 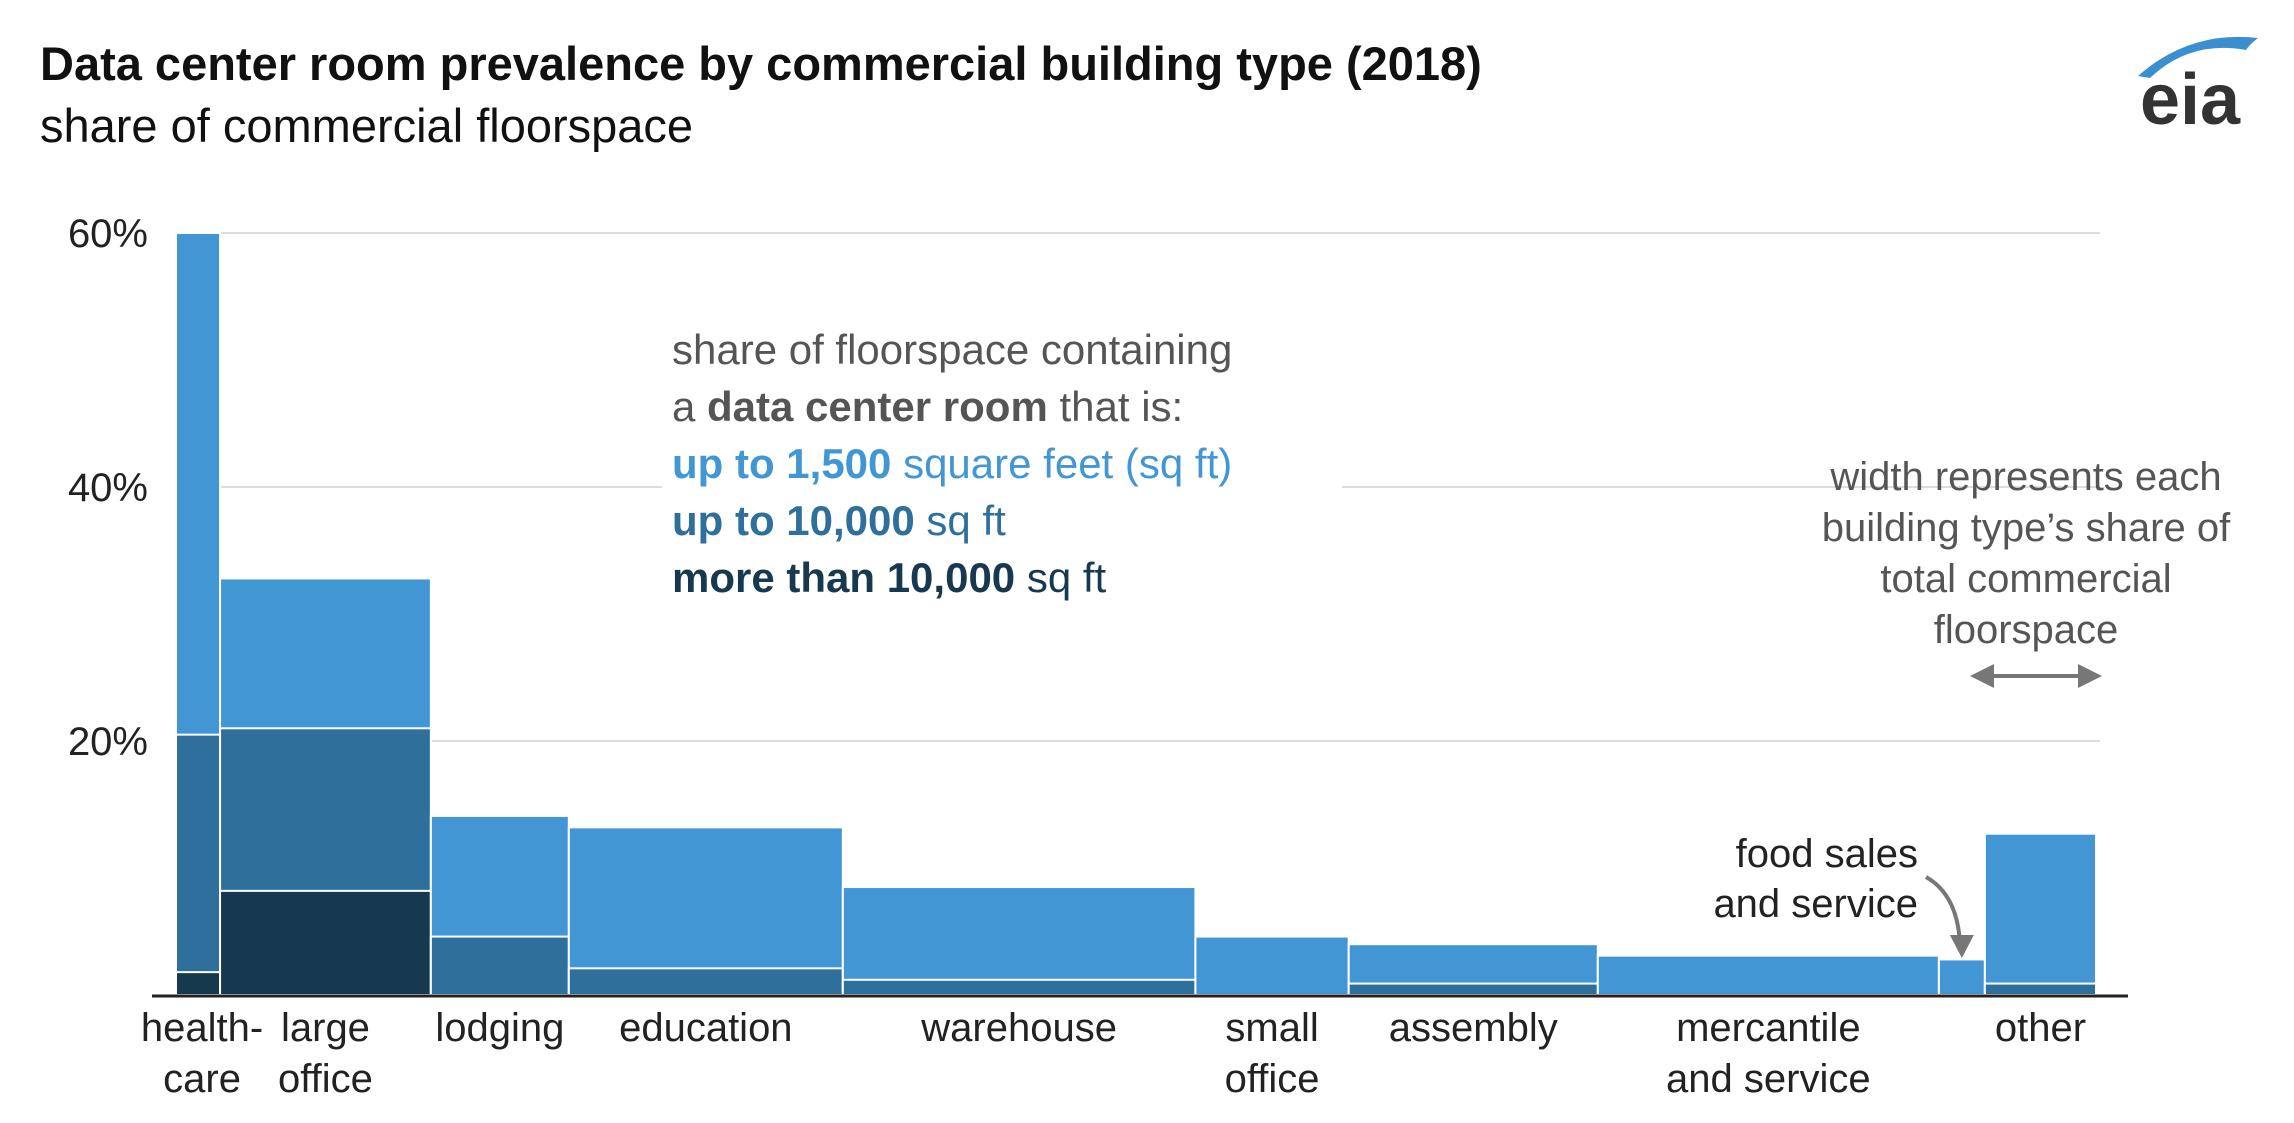 I want to click on x-tick-label: education, so click(x=705, y=1028).